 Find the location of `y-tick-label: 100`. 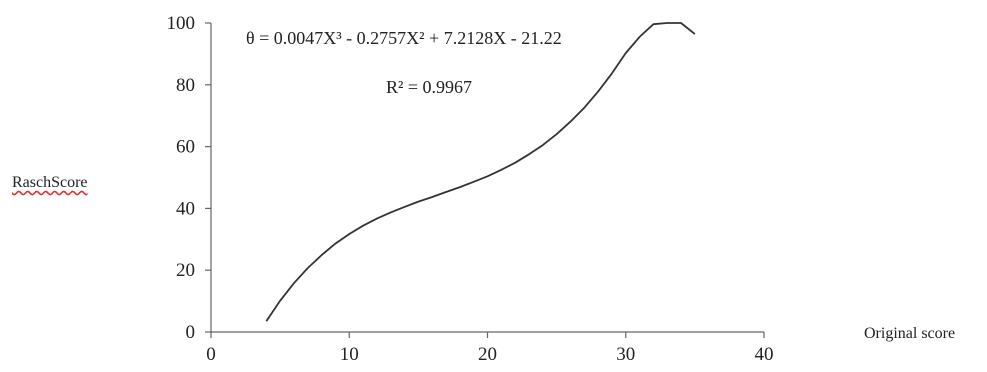

y-tick-label: 100 is located at coordinates (181, 23).